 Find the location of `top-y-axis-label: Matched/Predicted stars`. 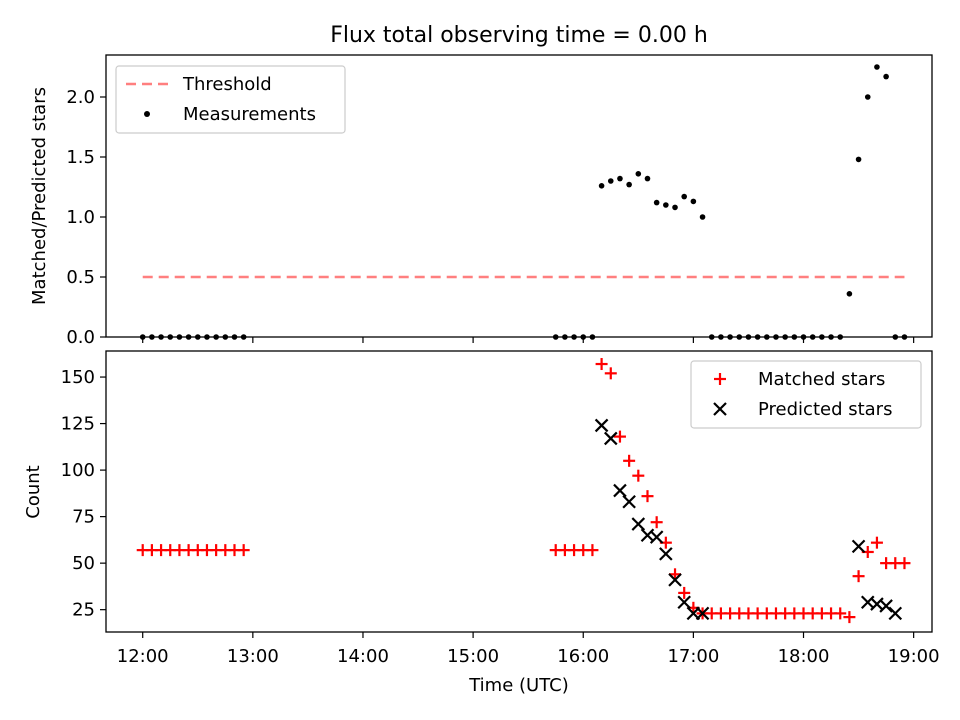

top-y-axis-label: Matched/Predicted stars is located at coordinates (39, 196).